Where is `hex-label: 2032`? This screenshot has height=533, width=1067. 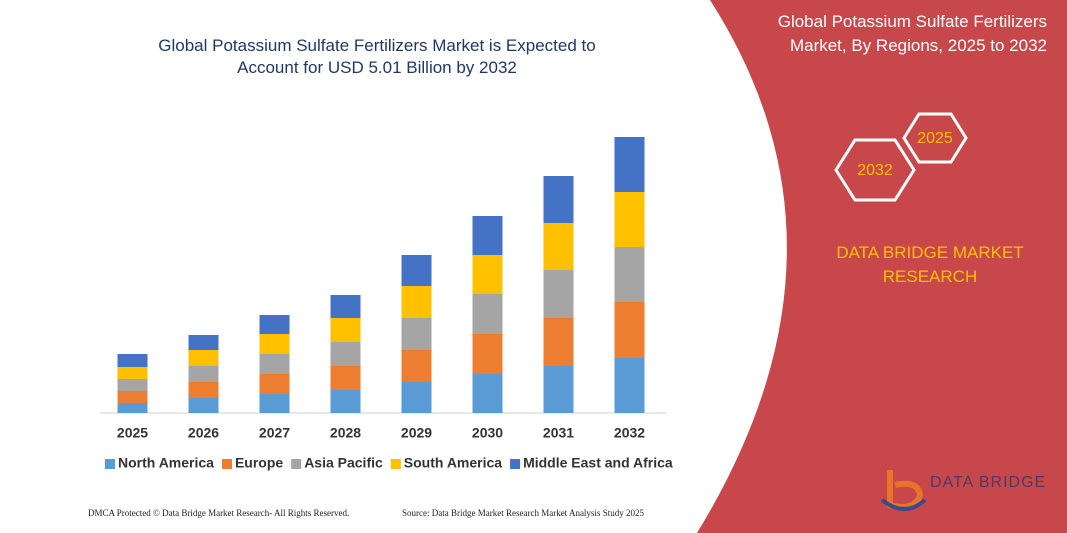 hex-label: 2032 is located at coordinates (875, 170).